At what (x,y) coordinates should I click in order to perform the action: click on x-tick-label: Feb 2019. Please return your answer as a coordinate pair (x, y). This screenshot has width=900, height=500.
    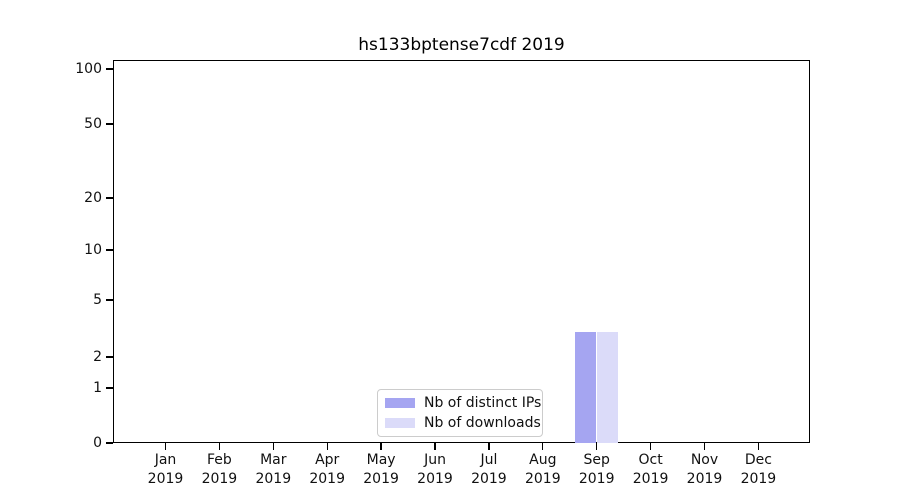
    Looking at the image, I should click on (219, 470).